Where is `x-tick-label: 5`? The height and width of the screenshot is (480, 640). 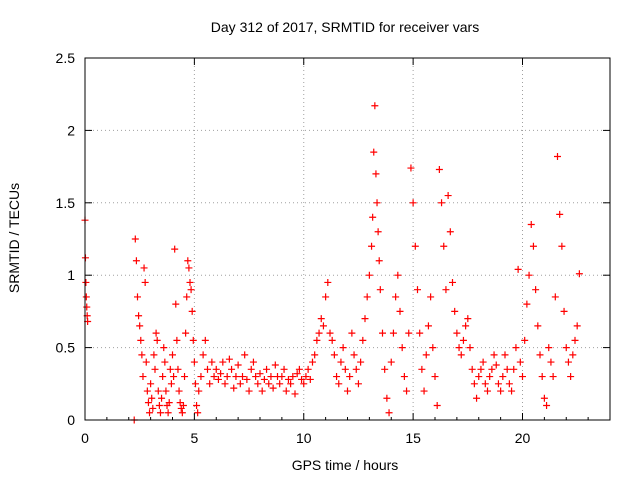 x-tick-label: 5 is located at coordinates (194, 438).